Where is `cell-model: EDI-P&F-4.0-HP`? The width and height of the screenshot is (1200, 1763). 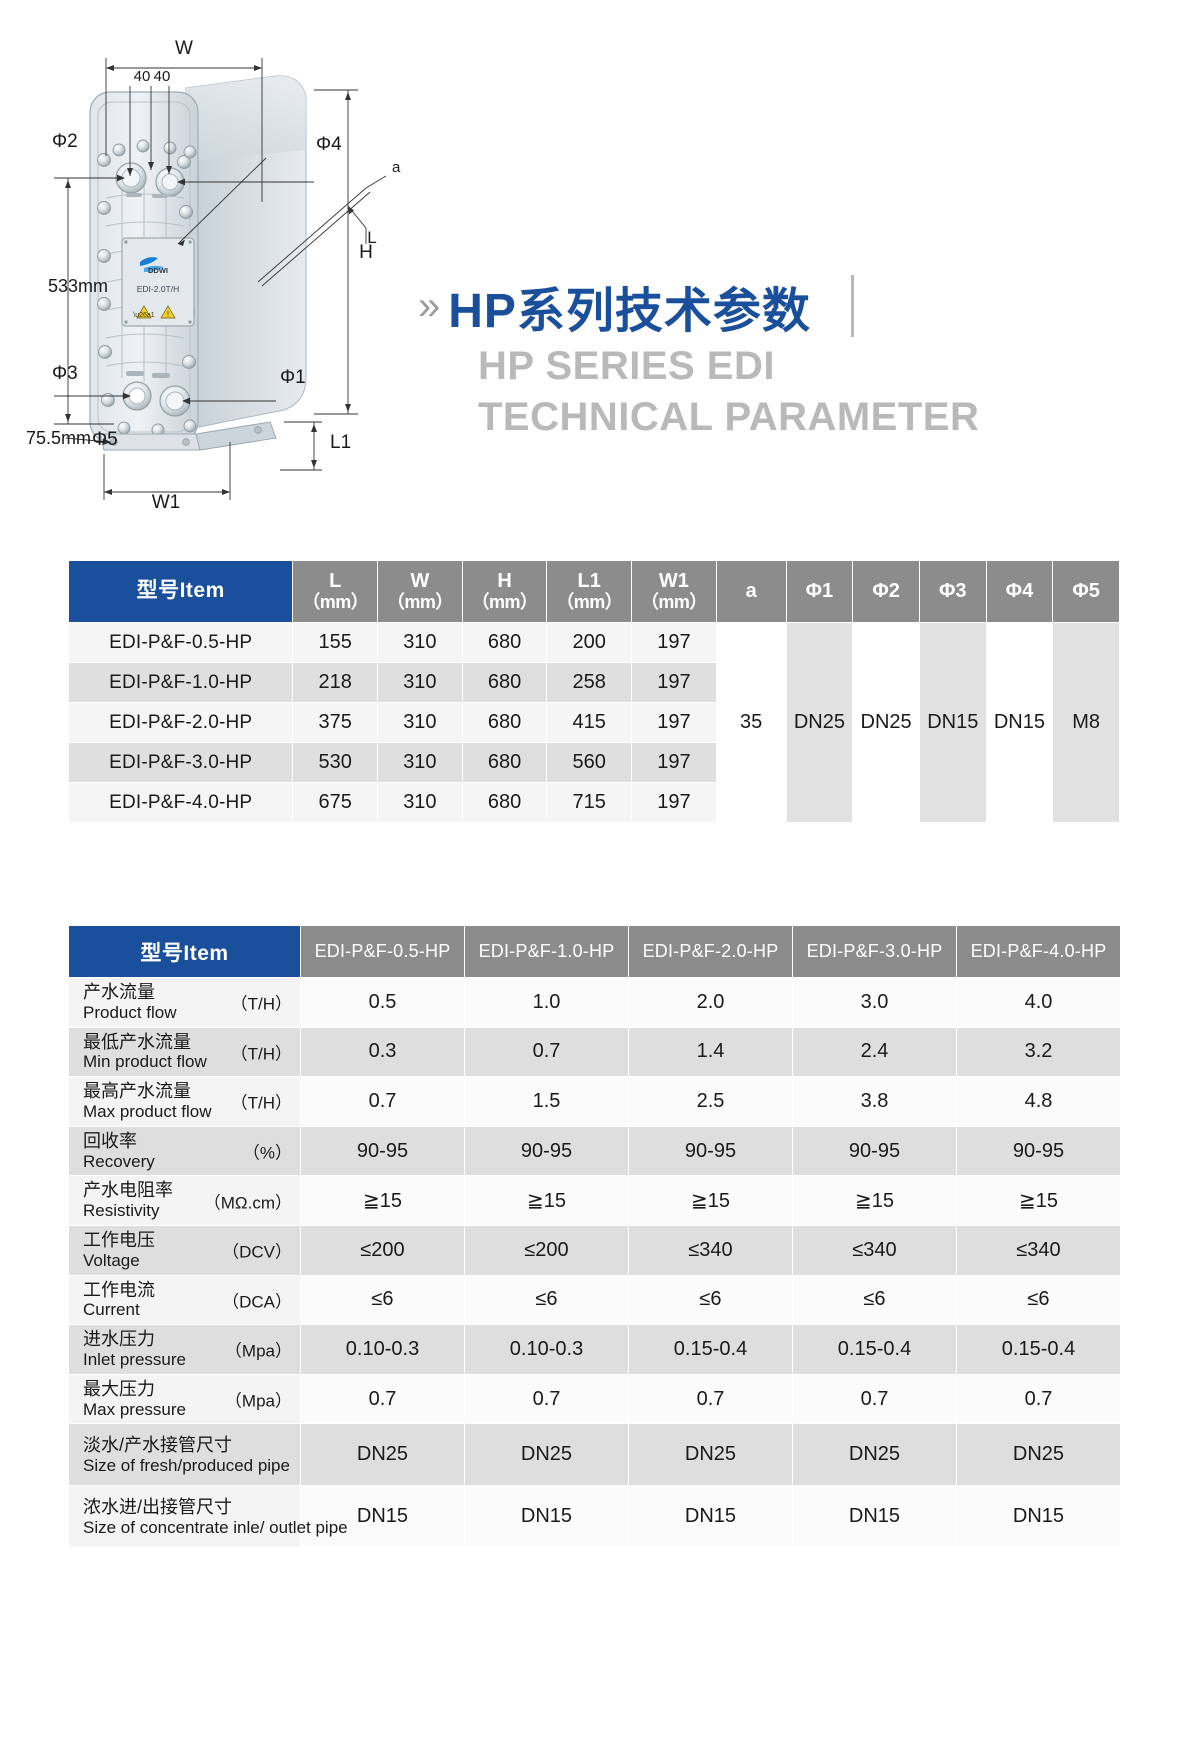
cell-model: EDI-P&F-4.0-HP is located at coordinates (180, 802).